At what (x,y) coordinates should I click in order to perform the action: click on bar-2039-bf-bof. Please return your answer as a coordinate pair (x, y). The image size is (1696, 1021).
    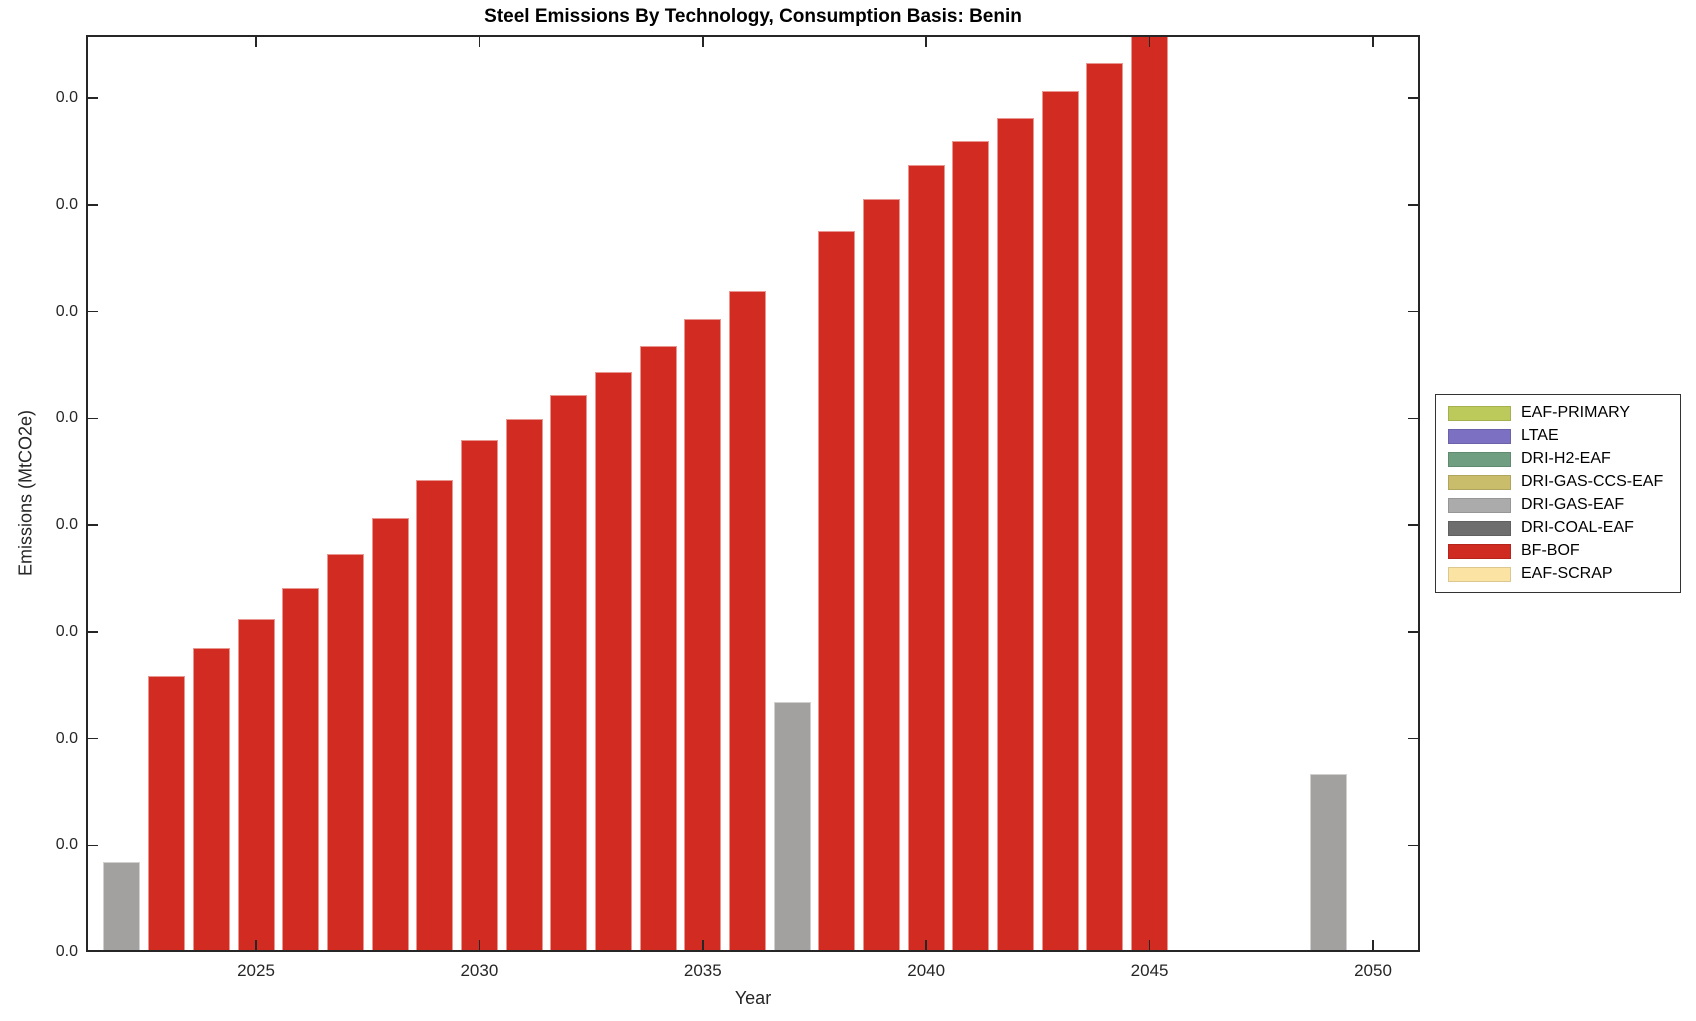
    Looking at the image, I should click on (882, 575).